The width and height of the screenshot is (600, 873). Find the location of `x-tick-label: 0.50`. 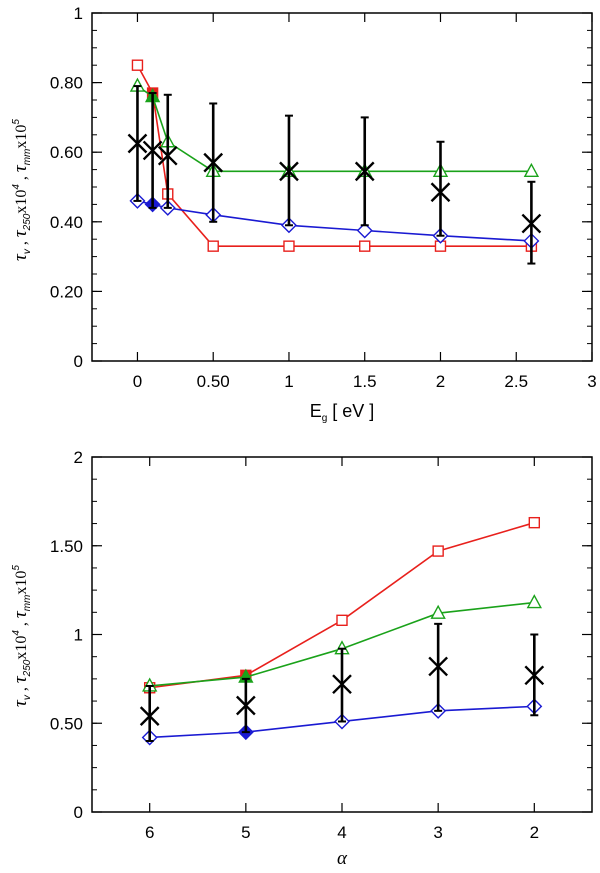

x-tick-label: 0.50 is located at coordinates (213, 381).